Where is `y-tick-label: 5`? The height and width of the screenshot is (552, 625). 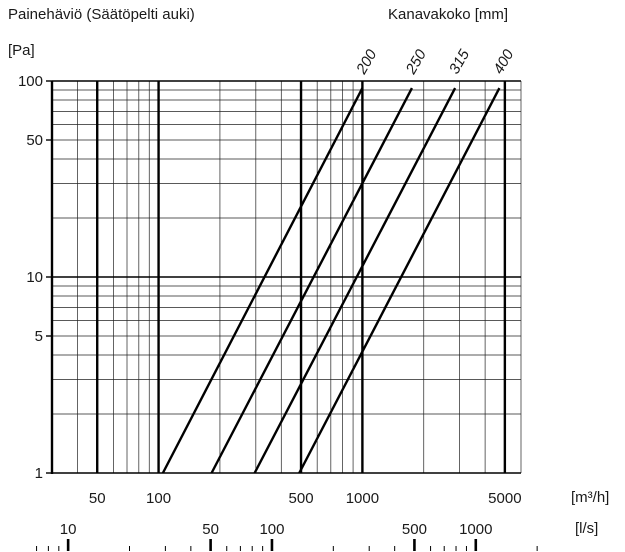 y-tick-label: 5 is located at coordinates (39, 336).